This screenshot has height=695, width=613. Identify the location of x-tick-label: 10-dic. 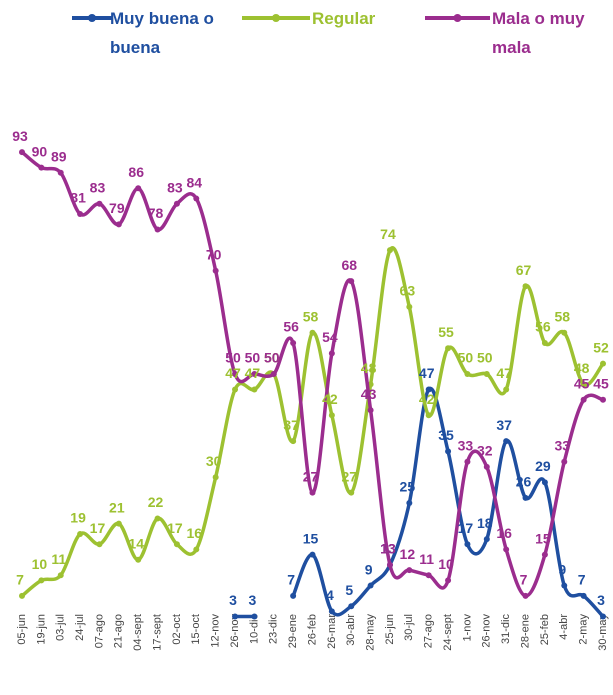
(254, 629).